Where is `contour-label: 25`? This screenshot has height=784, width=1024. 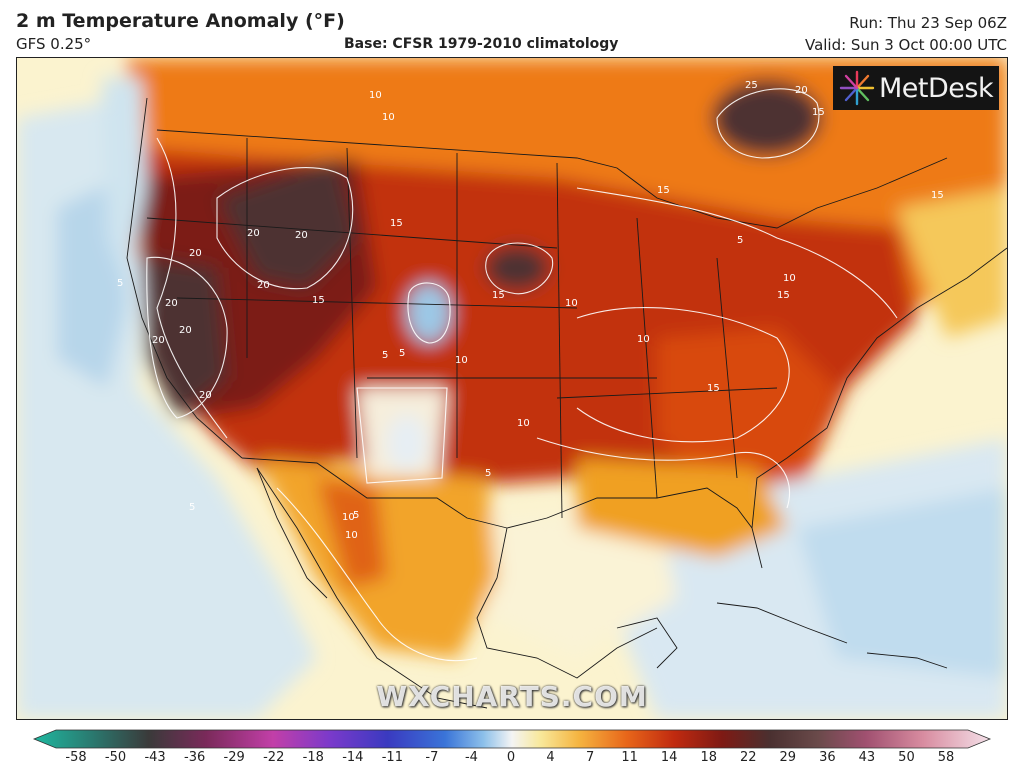
contour-label: 25 is located at coordinates (751, 85).